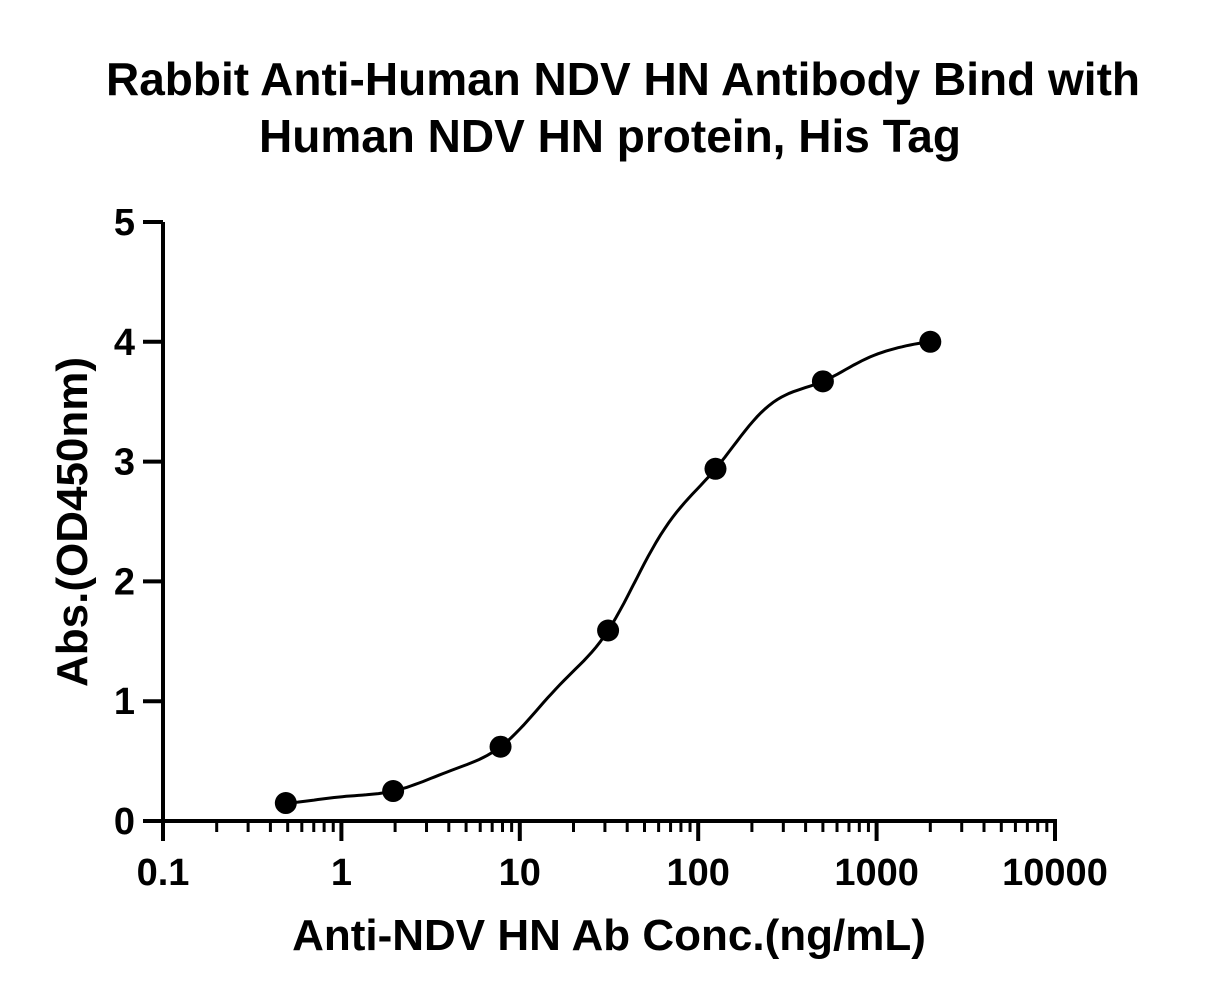  Describe the element at coordinates (609, 935) in the screenshot. I see `x-axis-label: Anti-NDV HN Ab Conc.(ng/mL)` at that location.